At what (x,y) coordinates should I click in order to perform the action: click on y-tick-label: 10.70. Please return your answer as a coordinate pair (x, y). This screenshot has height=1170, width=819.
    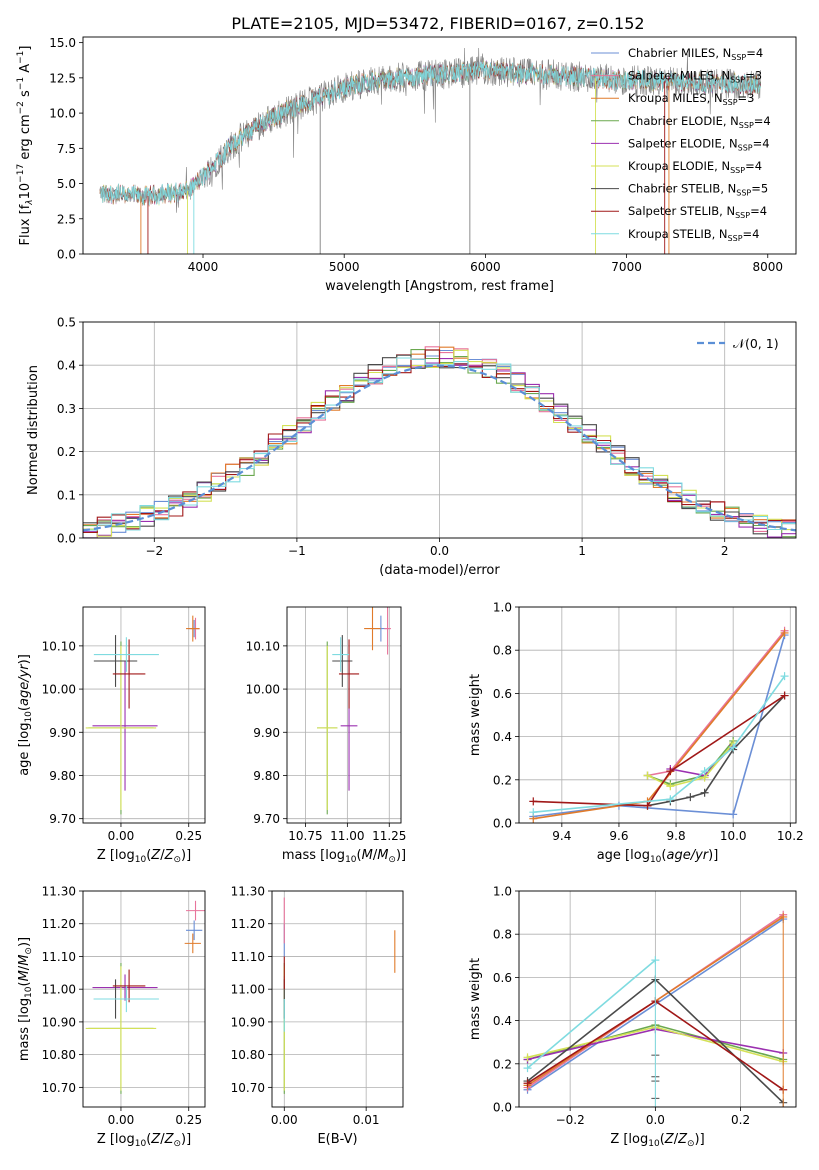
    Looking at the image, I should click on (59, 1088).